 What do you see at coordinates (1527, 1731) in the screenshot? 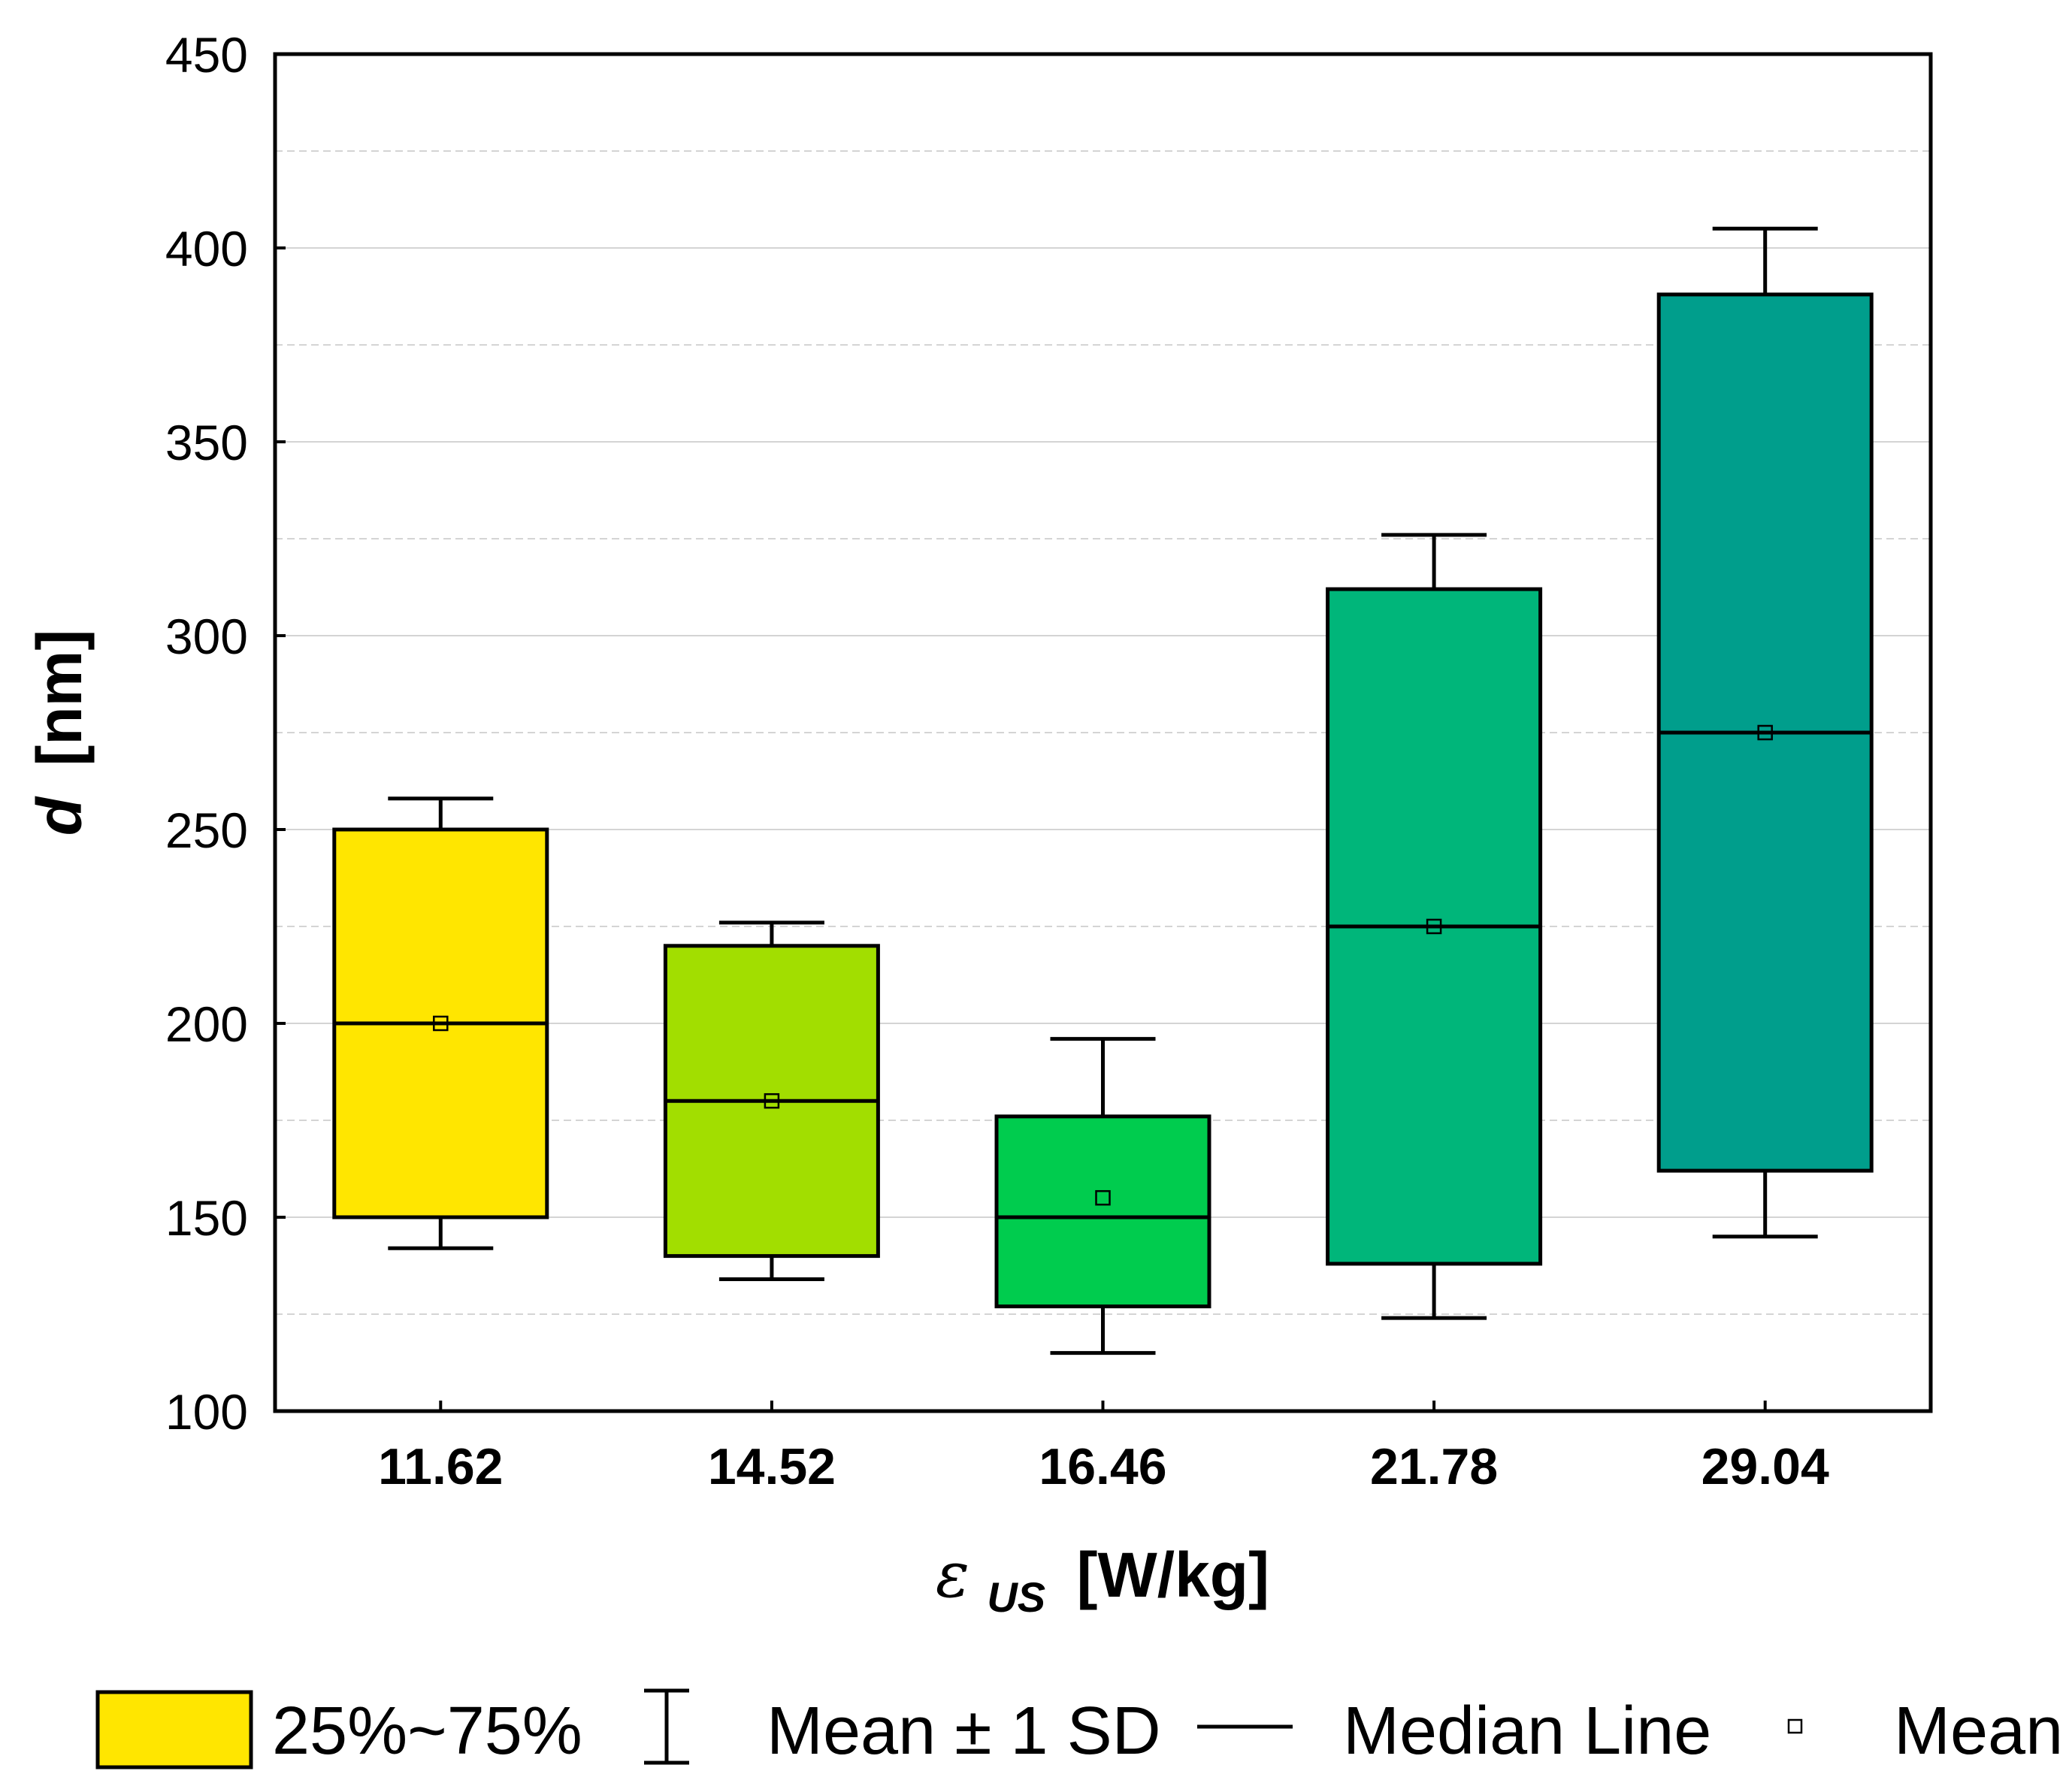
I see `legend-median-label: Median Line` at bounding box center [1527, 1731].